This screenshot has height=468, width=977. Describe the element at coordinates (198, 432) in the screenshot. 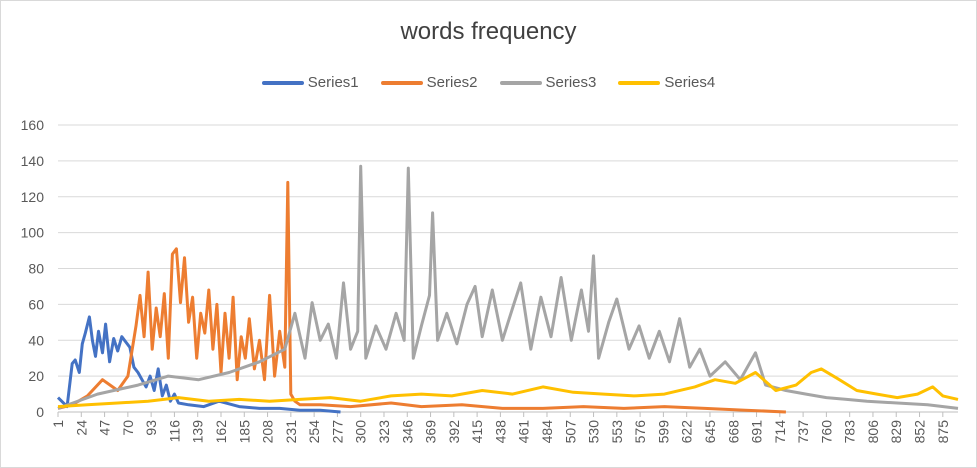

I see `x-tick-label-139: 139` at that location.